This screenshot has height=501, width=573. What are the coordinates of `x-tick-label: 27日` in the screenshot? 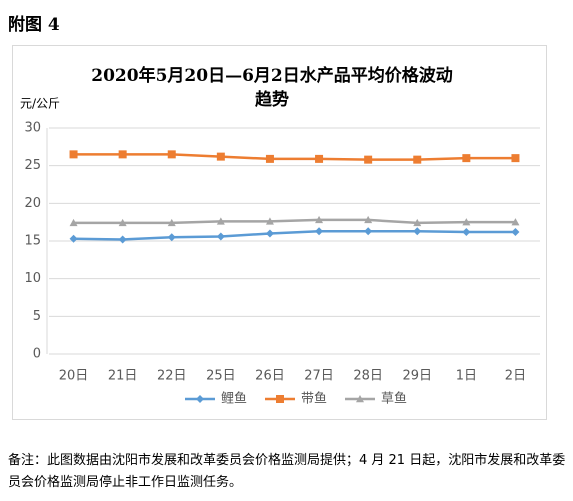 It's located at (319, 376).